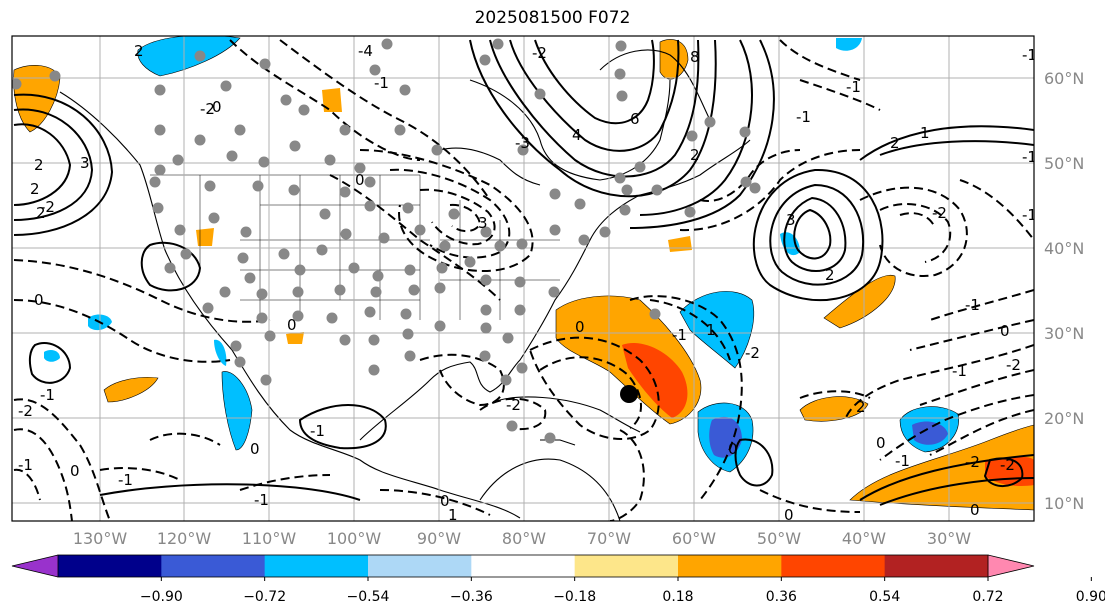  Describe the element at coordinates (131, 390) in the screenshot. I see `shade-orange-pacific-small` at that location.